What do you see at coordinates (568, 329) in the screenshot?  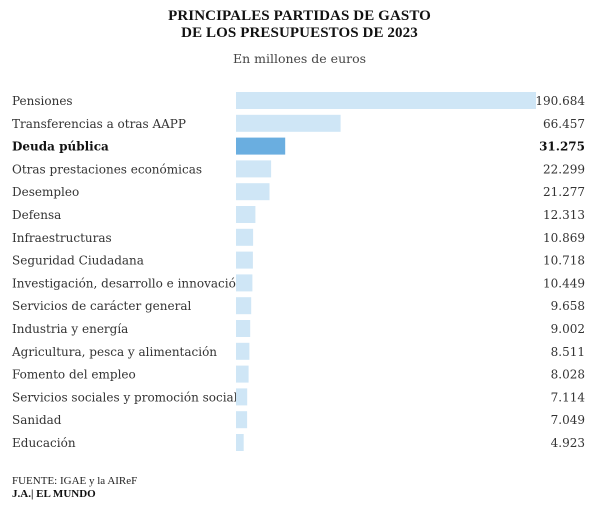 I see `value-label: 9.002` at bounding box center [568, 329].